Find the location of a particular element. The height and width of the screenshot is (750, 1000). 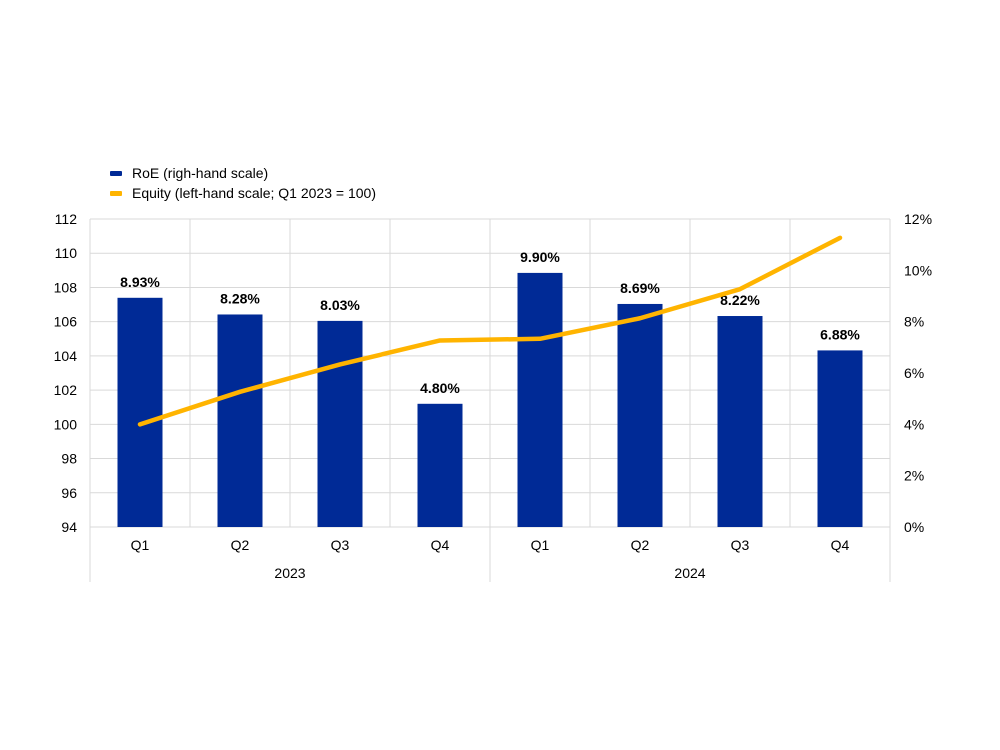

left-axis-tick-label: 96 is located at coordinates (69, 493).